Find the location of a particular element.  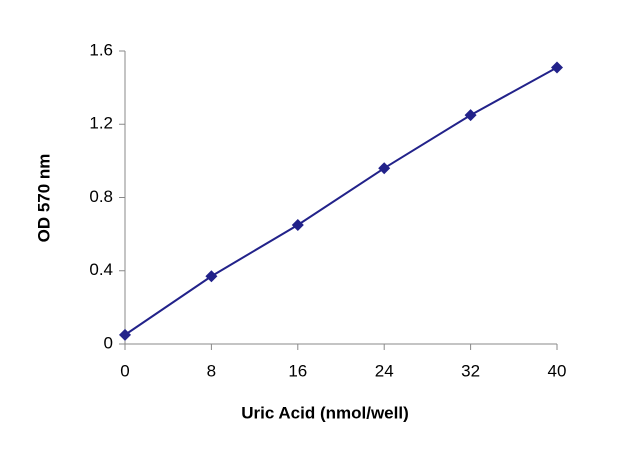

y-tick-label: 0 is located at coordinates (108, 342).